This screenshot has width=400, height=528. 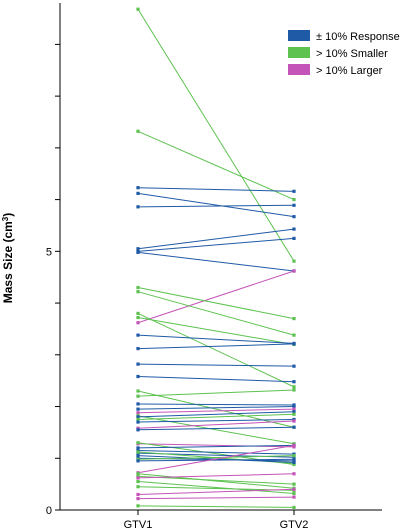 What do you see at coordinates (49, 252) in the screenshot?
I see `y-tick-label: 5` at bounding box center [49, 252].